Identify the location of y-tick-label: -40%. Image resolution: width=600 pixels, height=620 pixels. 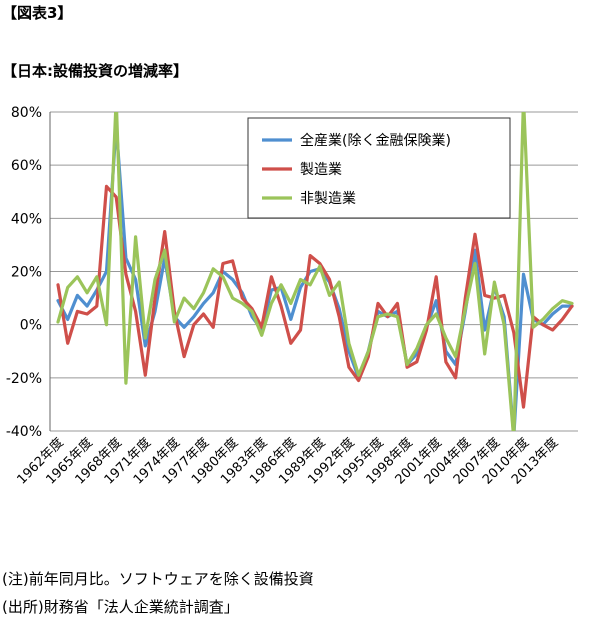
(24, 432).